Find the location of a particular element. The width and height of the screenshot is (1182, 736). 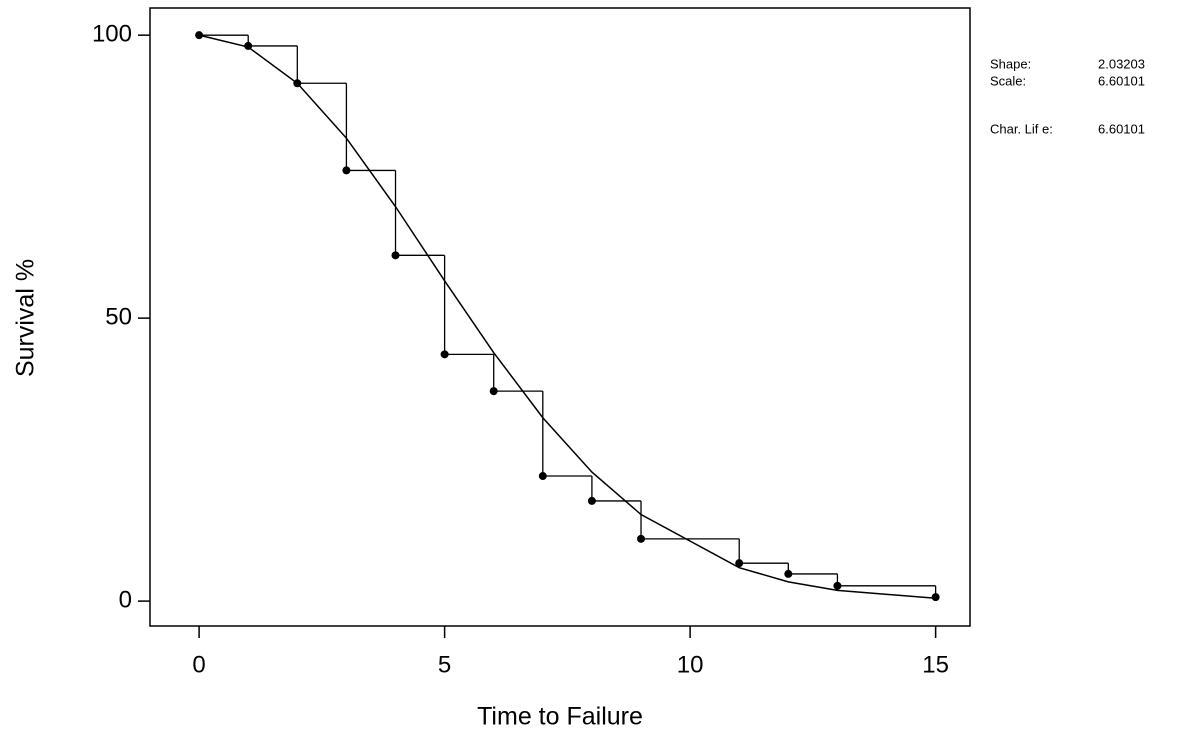

y-tick-label: 50 is located at coordinates (118, 316).